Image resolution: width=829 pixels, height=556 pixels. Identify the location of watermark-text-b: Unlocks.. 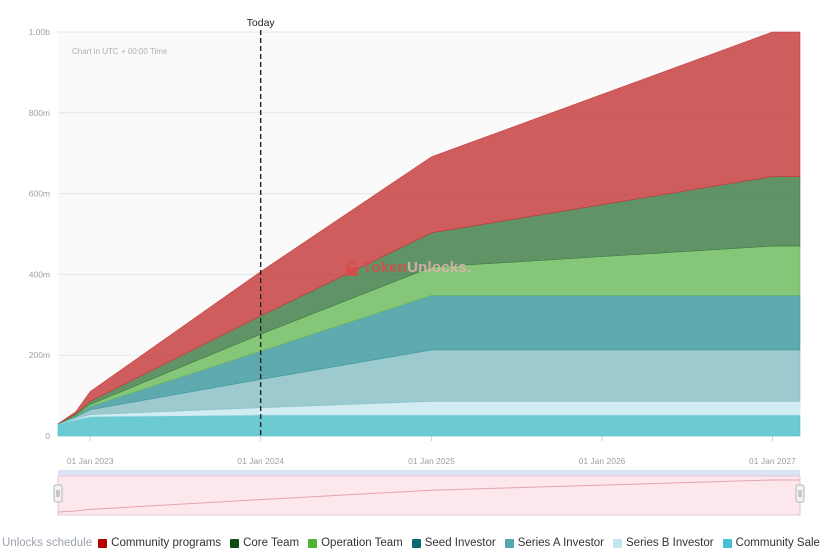
(439, 267).